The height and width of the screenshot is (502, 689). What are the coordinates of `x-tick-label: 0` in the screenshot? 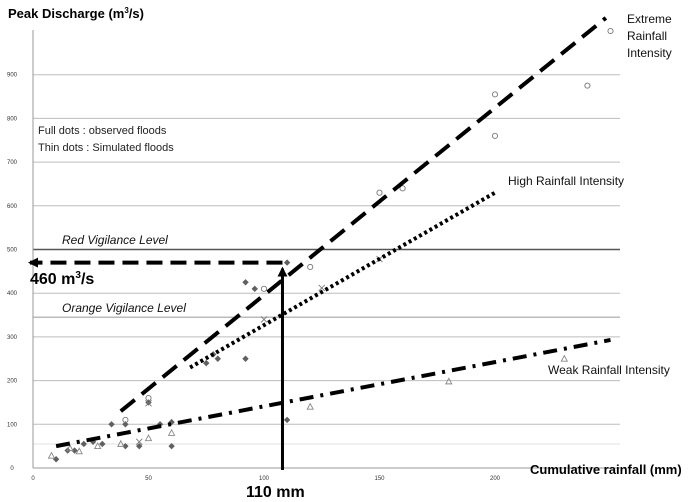 It's located at (33, 479).